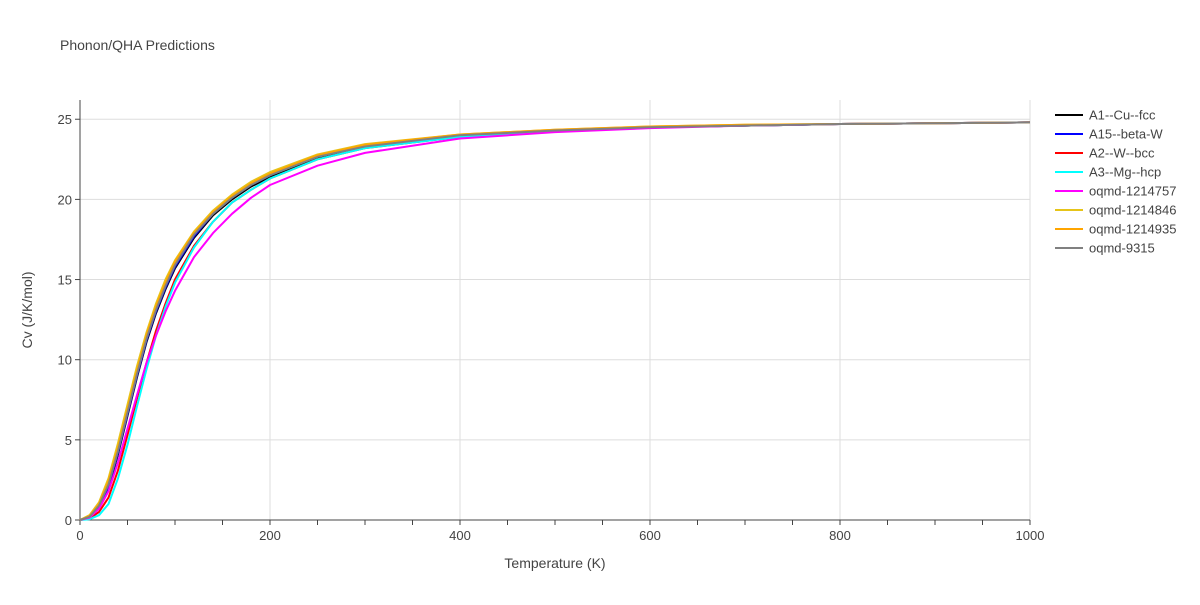 This screenshot has height=605, width=1200. Describe the element at coordinates (27, 310) in the screenshot. I see `y-axis-title: Cv (J/K/mol)` at that location.